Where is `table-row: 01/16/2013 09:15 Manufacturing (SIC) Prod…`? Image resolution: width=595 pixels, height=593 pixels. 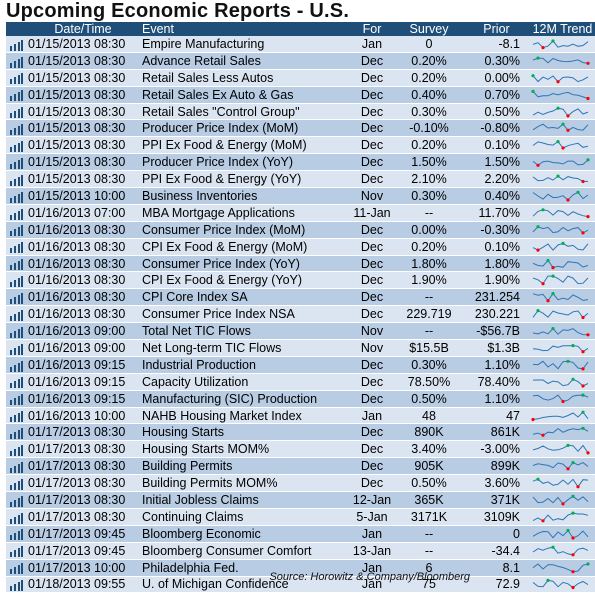 table-row: 01/16/2013 09:15 Manufacturing (SIC) Prod… is located at coordinates (300, 399).